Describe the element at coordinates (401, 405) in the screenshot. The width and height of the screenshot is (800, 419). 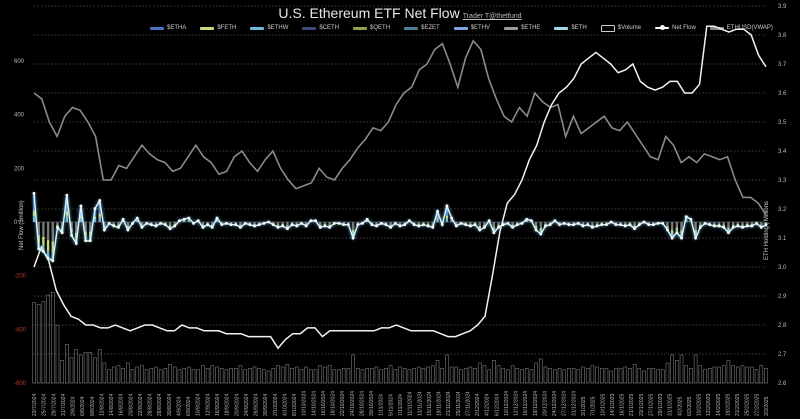
I see `x-tick-label: 7/11/2024` at that location.